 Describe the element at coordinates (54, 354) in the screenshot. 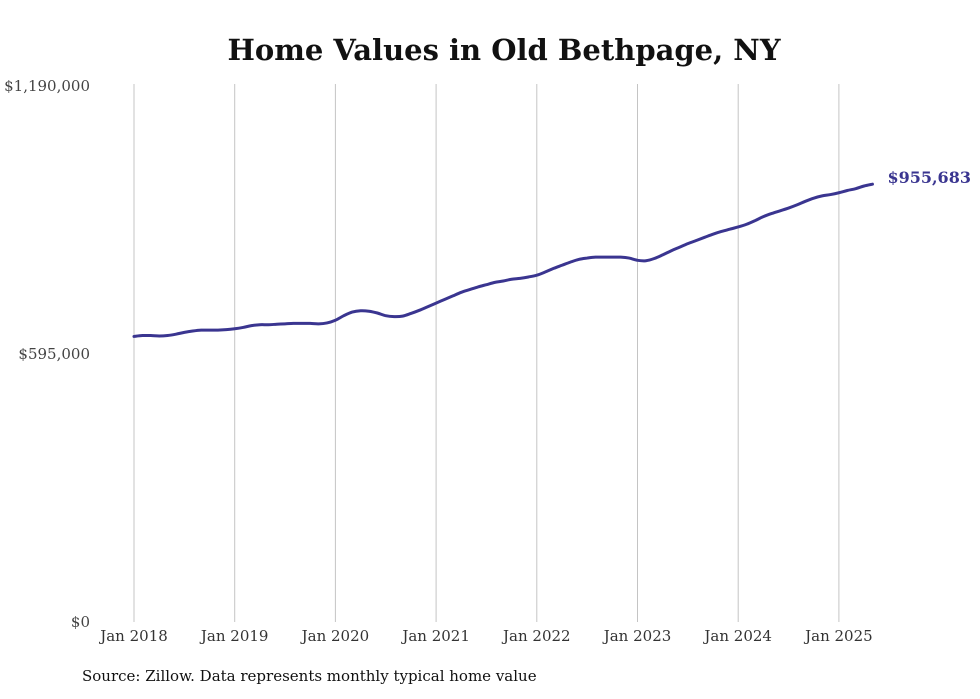

I see `y-tick-label: $595,000` at that location.